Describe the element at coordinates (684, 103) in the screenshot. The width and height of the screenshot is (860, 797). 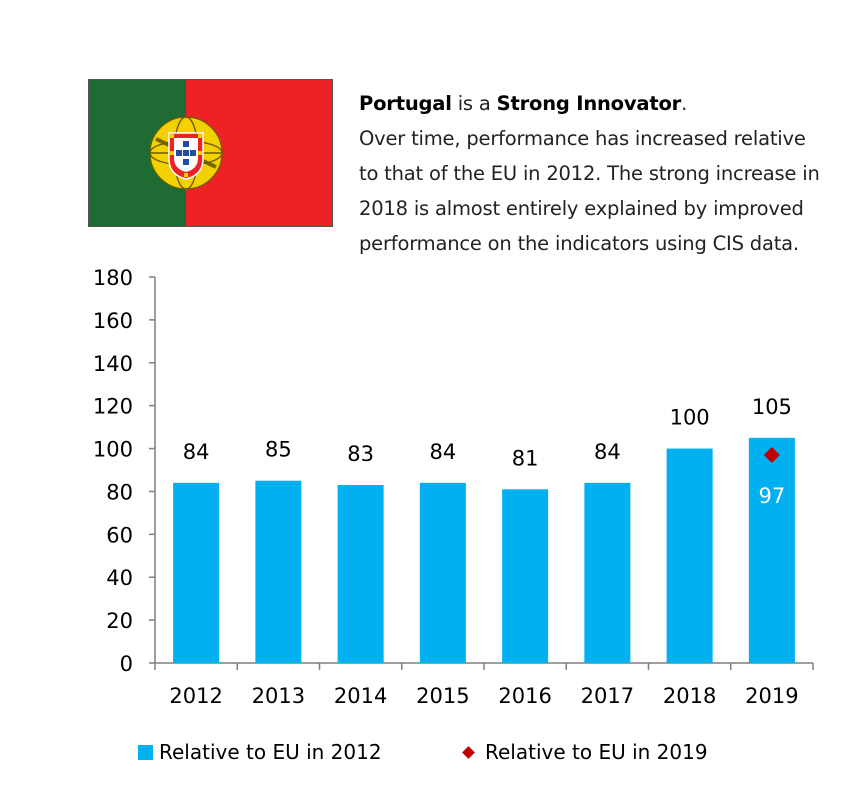
I see `intro-period: .` at that location.